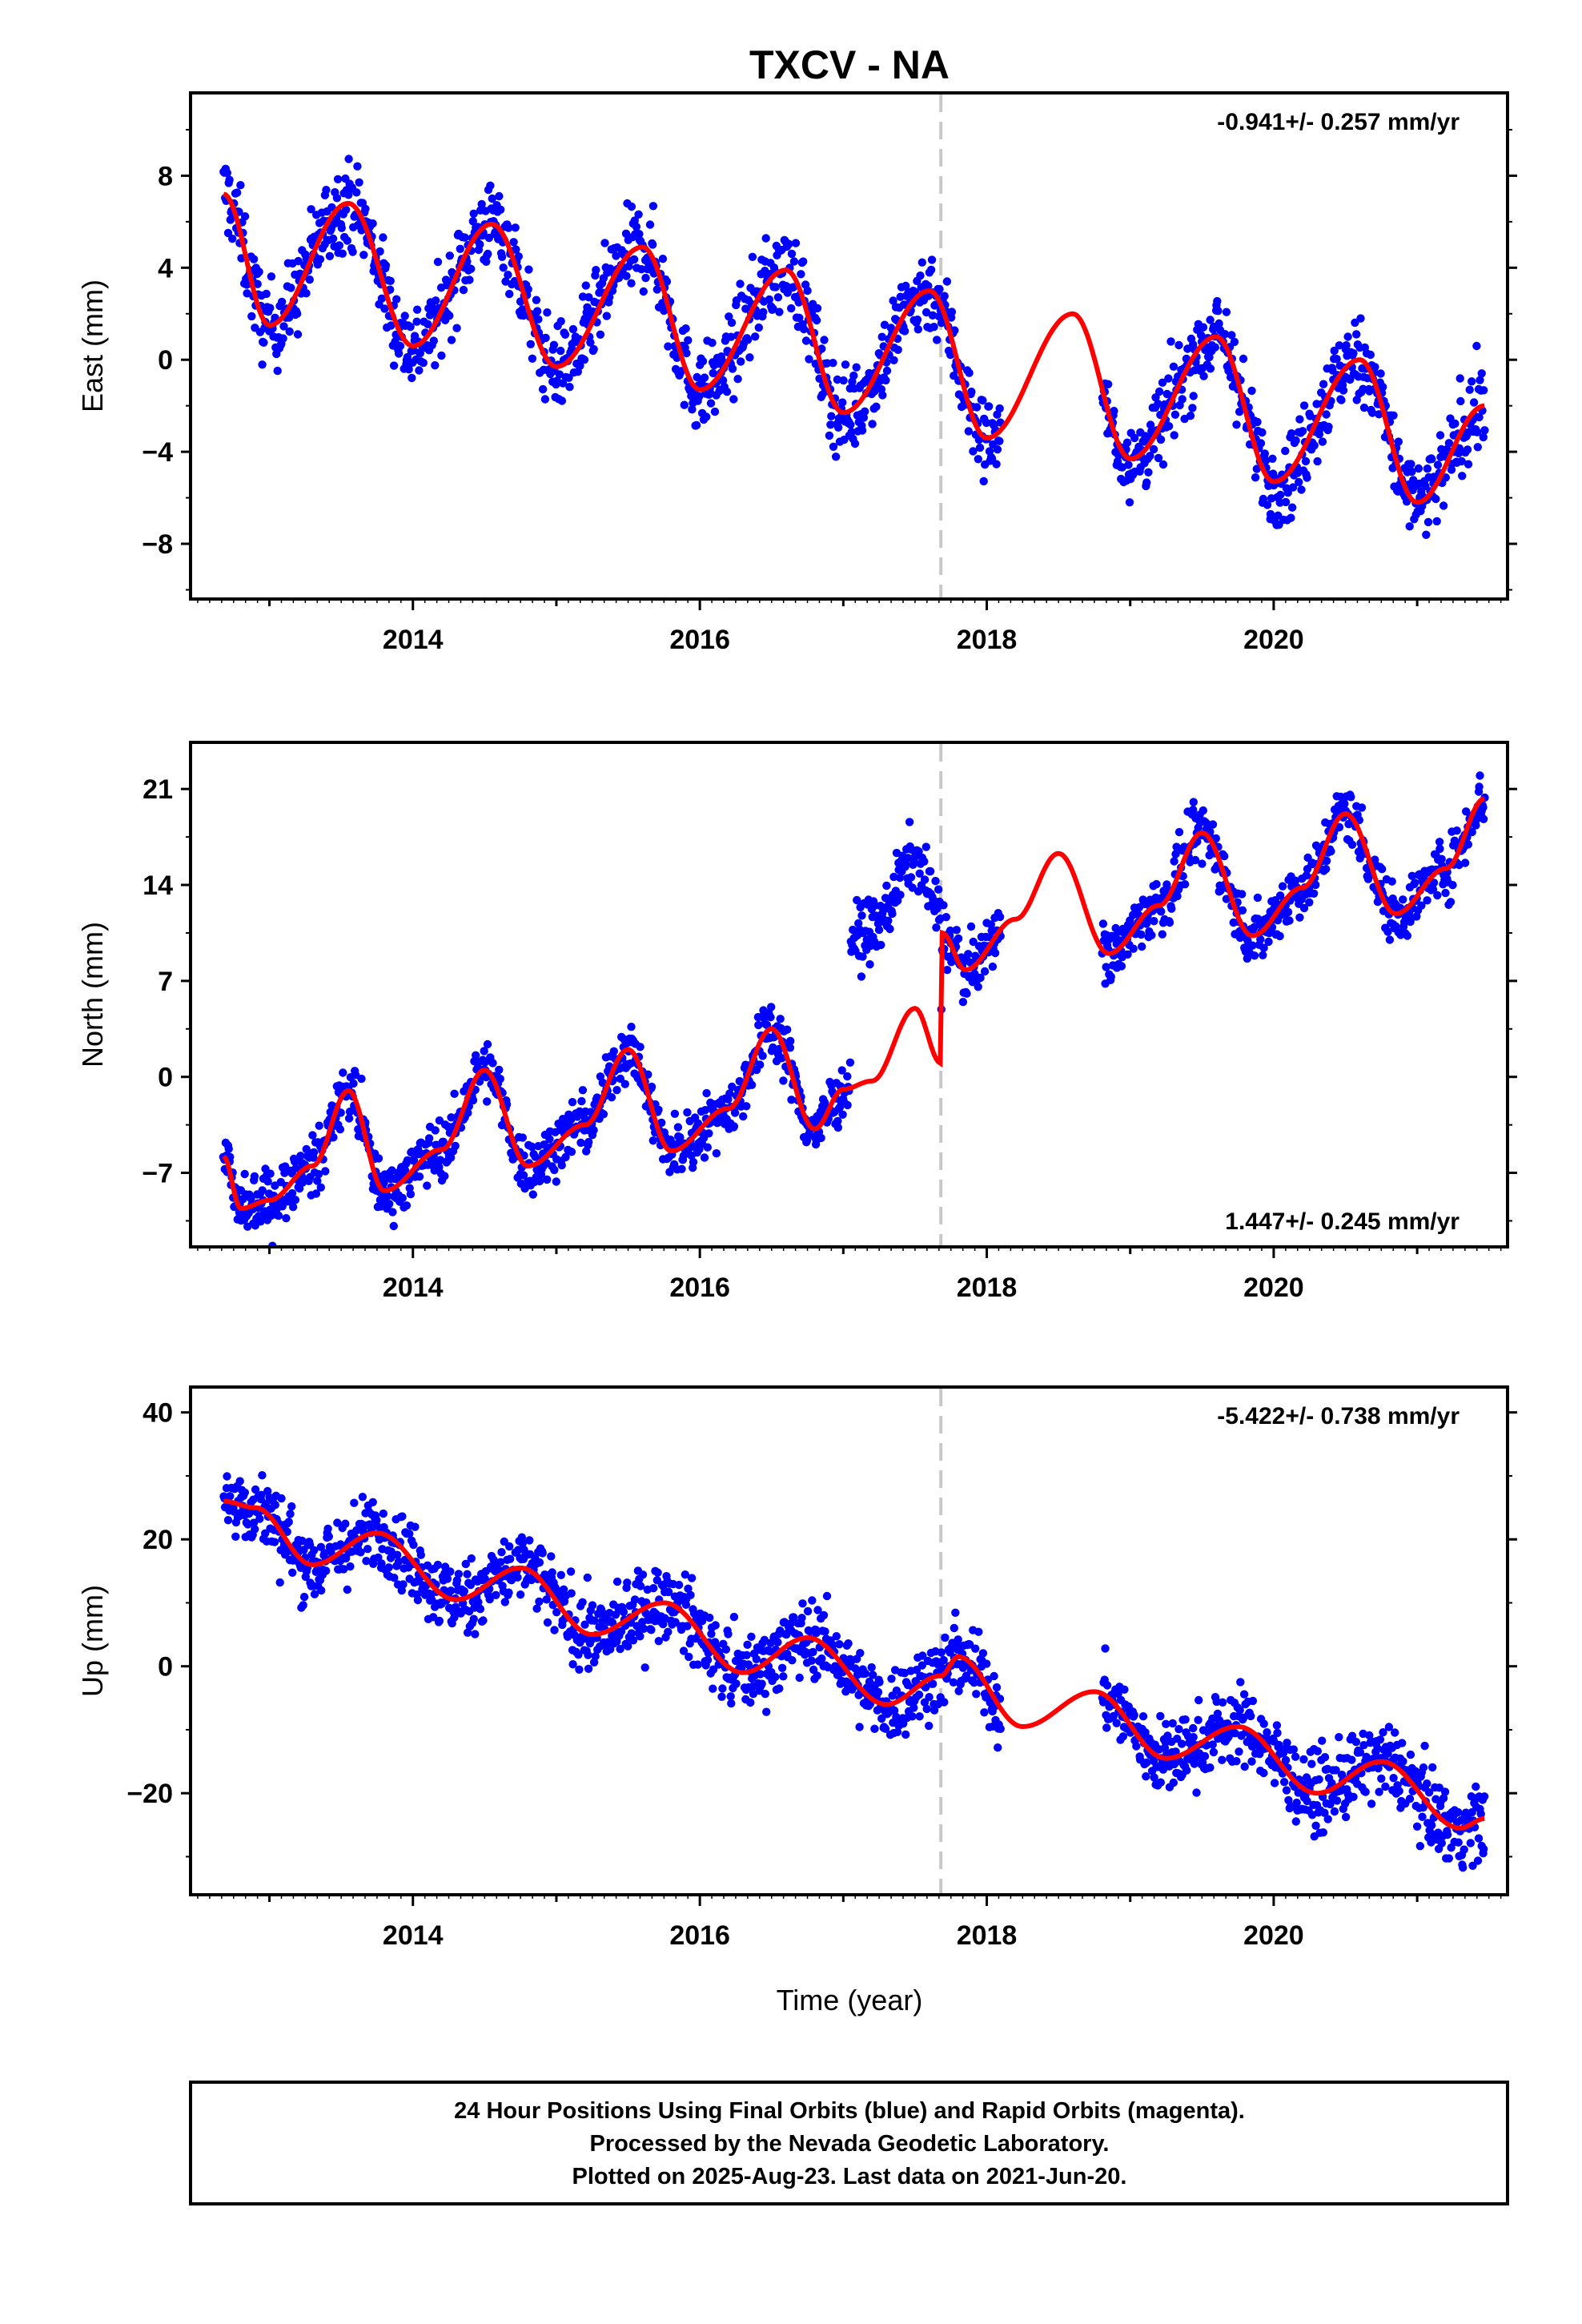 The height and width of the screenshot is (2324, 1582). Describe the element at coordinates (849, 64) in the screenshot. I see `chart-title: TXCV - NA` at that location.